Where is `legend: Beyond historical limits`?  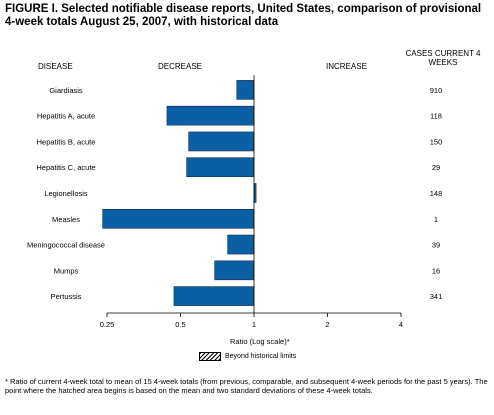
legend: Beyond historical limits is located at coordinates (247, 356).